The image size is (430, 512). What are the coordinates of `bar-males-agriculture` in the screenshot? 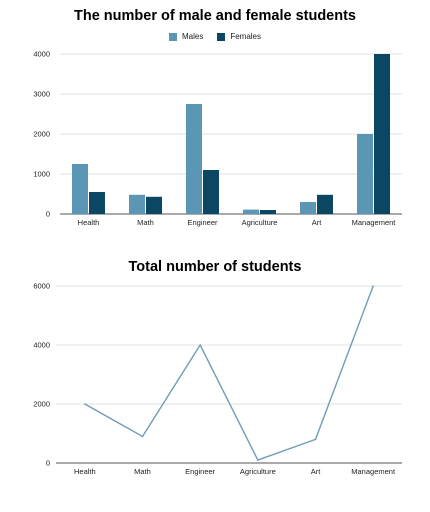 It's located at (251, 211).